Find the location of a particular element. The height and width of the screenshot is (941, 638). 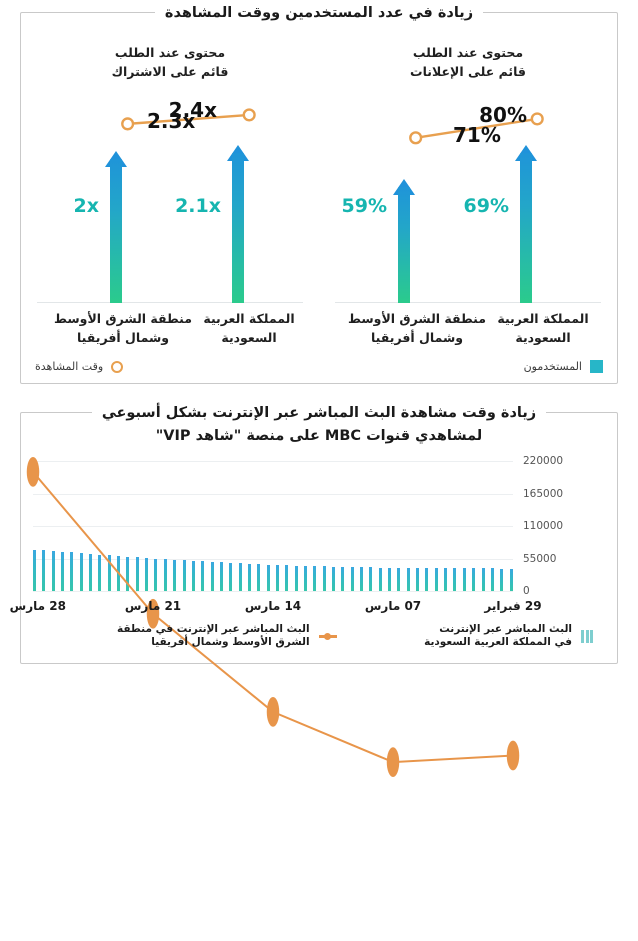

legend-users-label: المستخدمون is located at coordinates (552, 366).